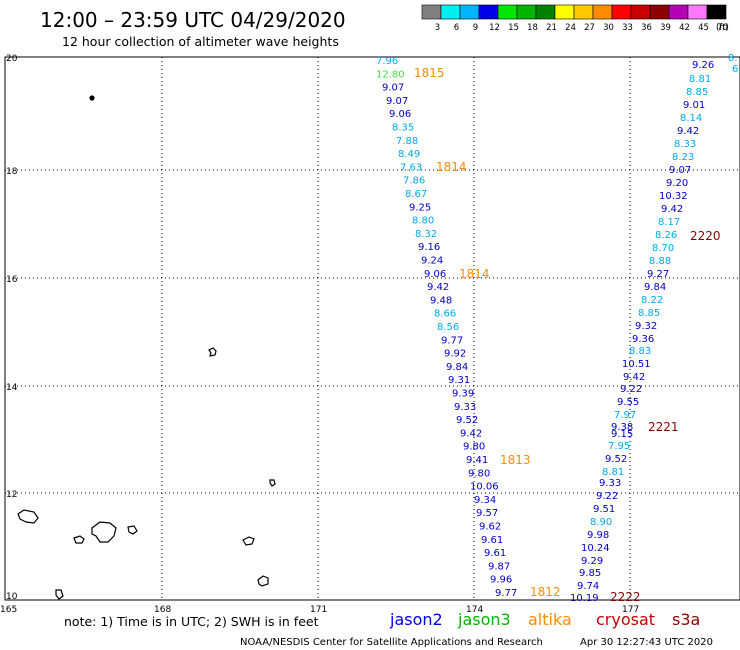 Image resolution: width=740 pixels, height=650 pixels. What do you see at coordinates (610, 483) in the screenshot?
I see `swh-value: 9.33` at bounding box center [610, 483].